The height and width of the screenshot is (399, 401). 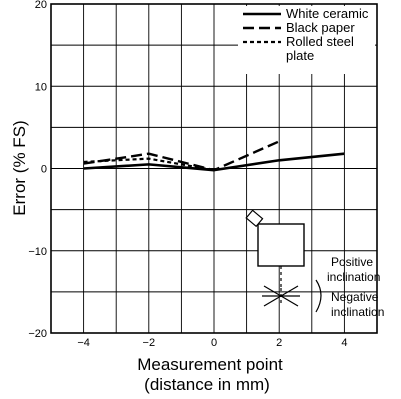 I want to click on series-line-black-paper, so click(x=181, y=156).